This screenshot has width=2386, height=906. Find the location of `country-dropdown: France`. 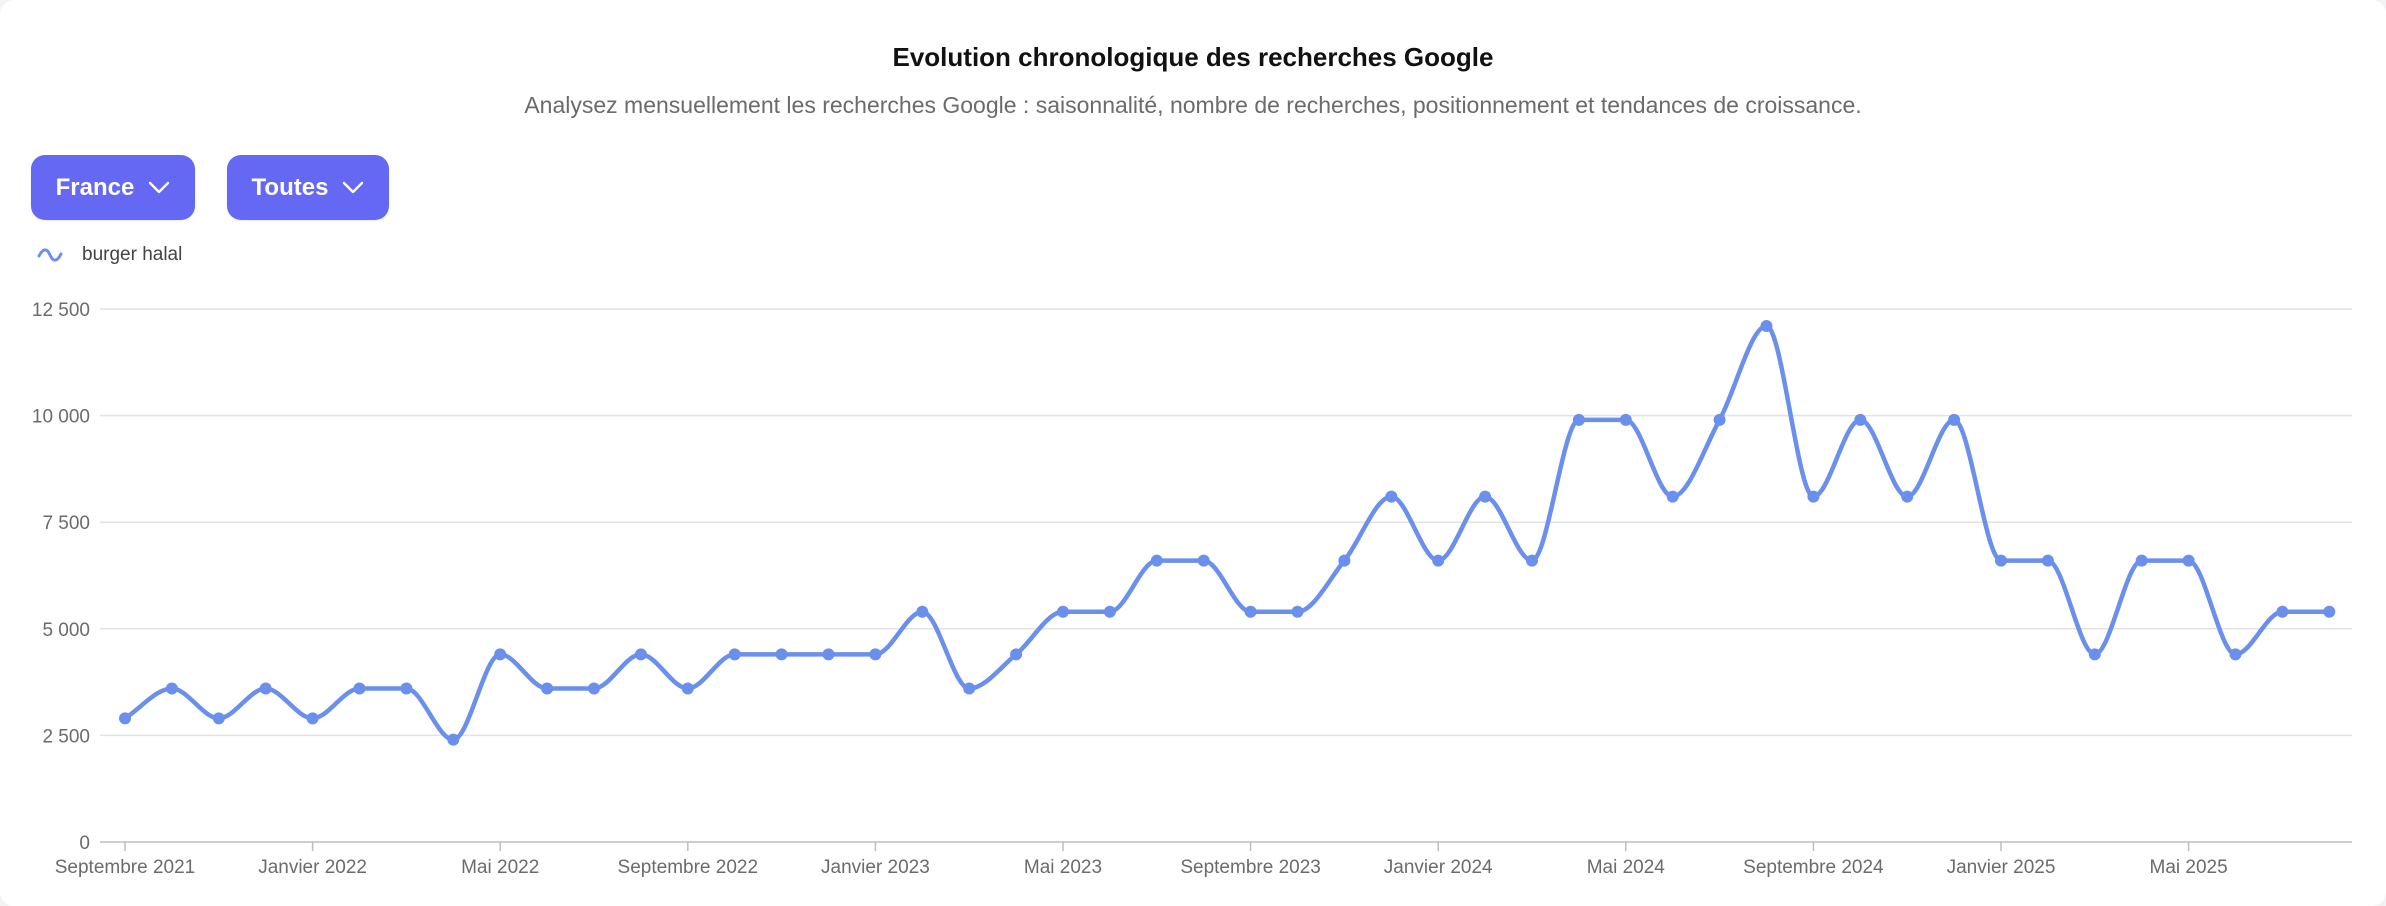

country-dropdown: France is located at coordinates (113, 187).